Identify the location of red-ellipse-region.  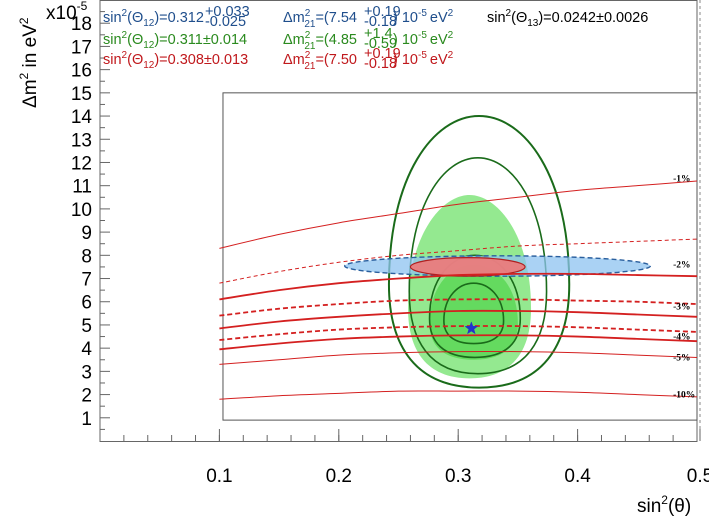
(467, 267).